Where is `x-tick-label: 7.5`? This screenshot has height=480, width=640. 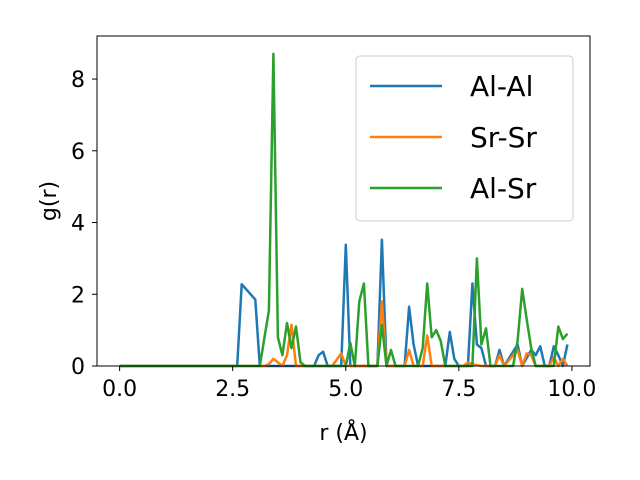
x-tick-label: 7.5 is located at coordinates (458, 389).